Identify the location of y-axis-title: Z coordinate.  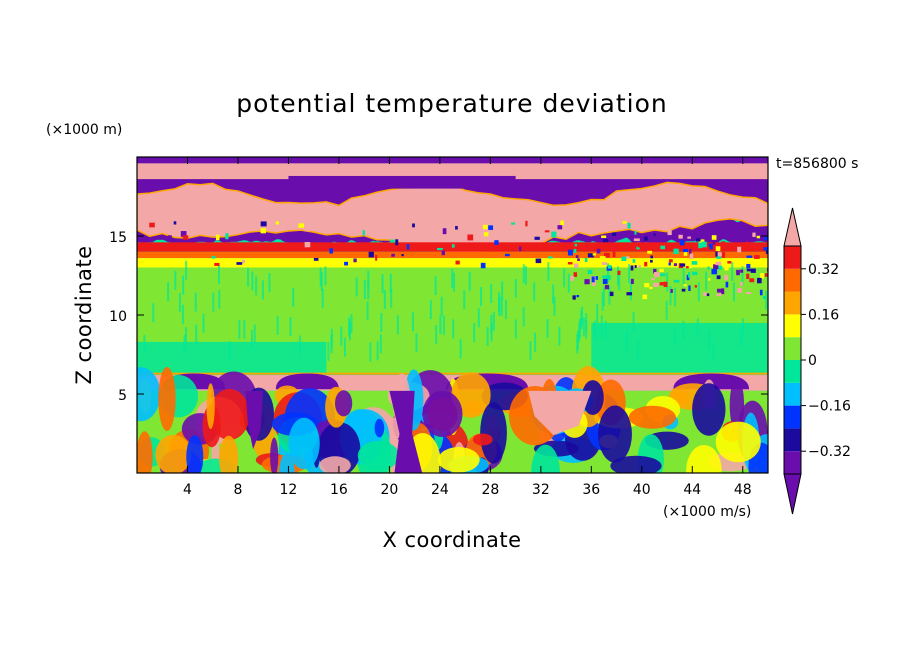
(84, 314).